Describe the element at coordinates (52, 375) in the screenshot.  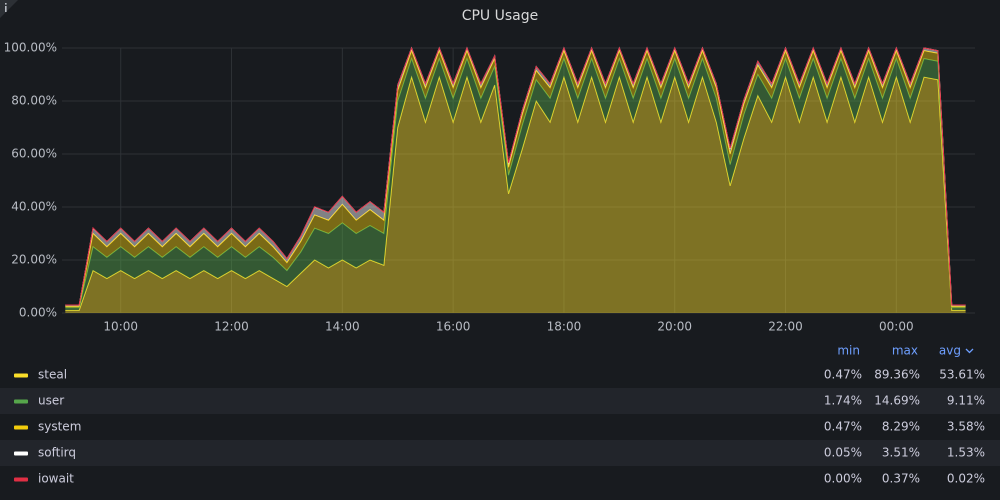
I see `legend-label: steal` at that location.